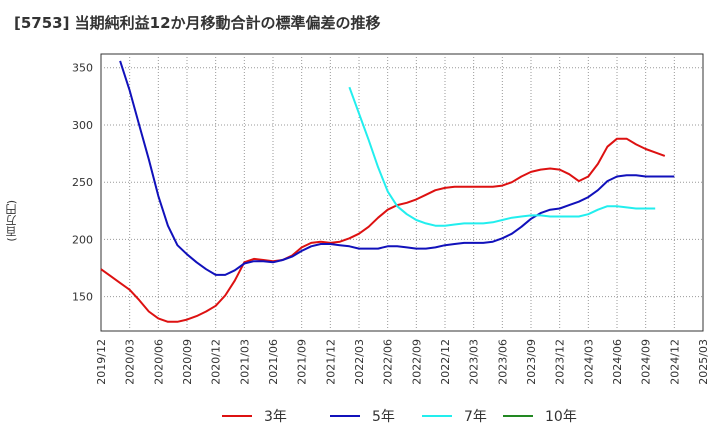 This screenshot has height=440, width=720. I want to click on x-tick-label: 2024/09, so click(646, 362).